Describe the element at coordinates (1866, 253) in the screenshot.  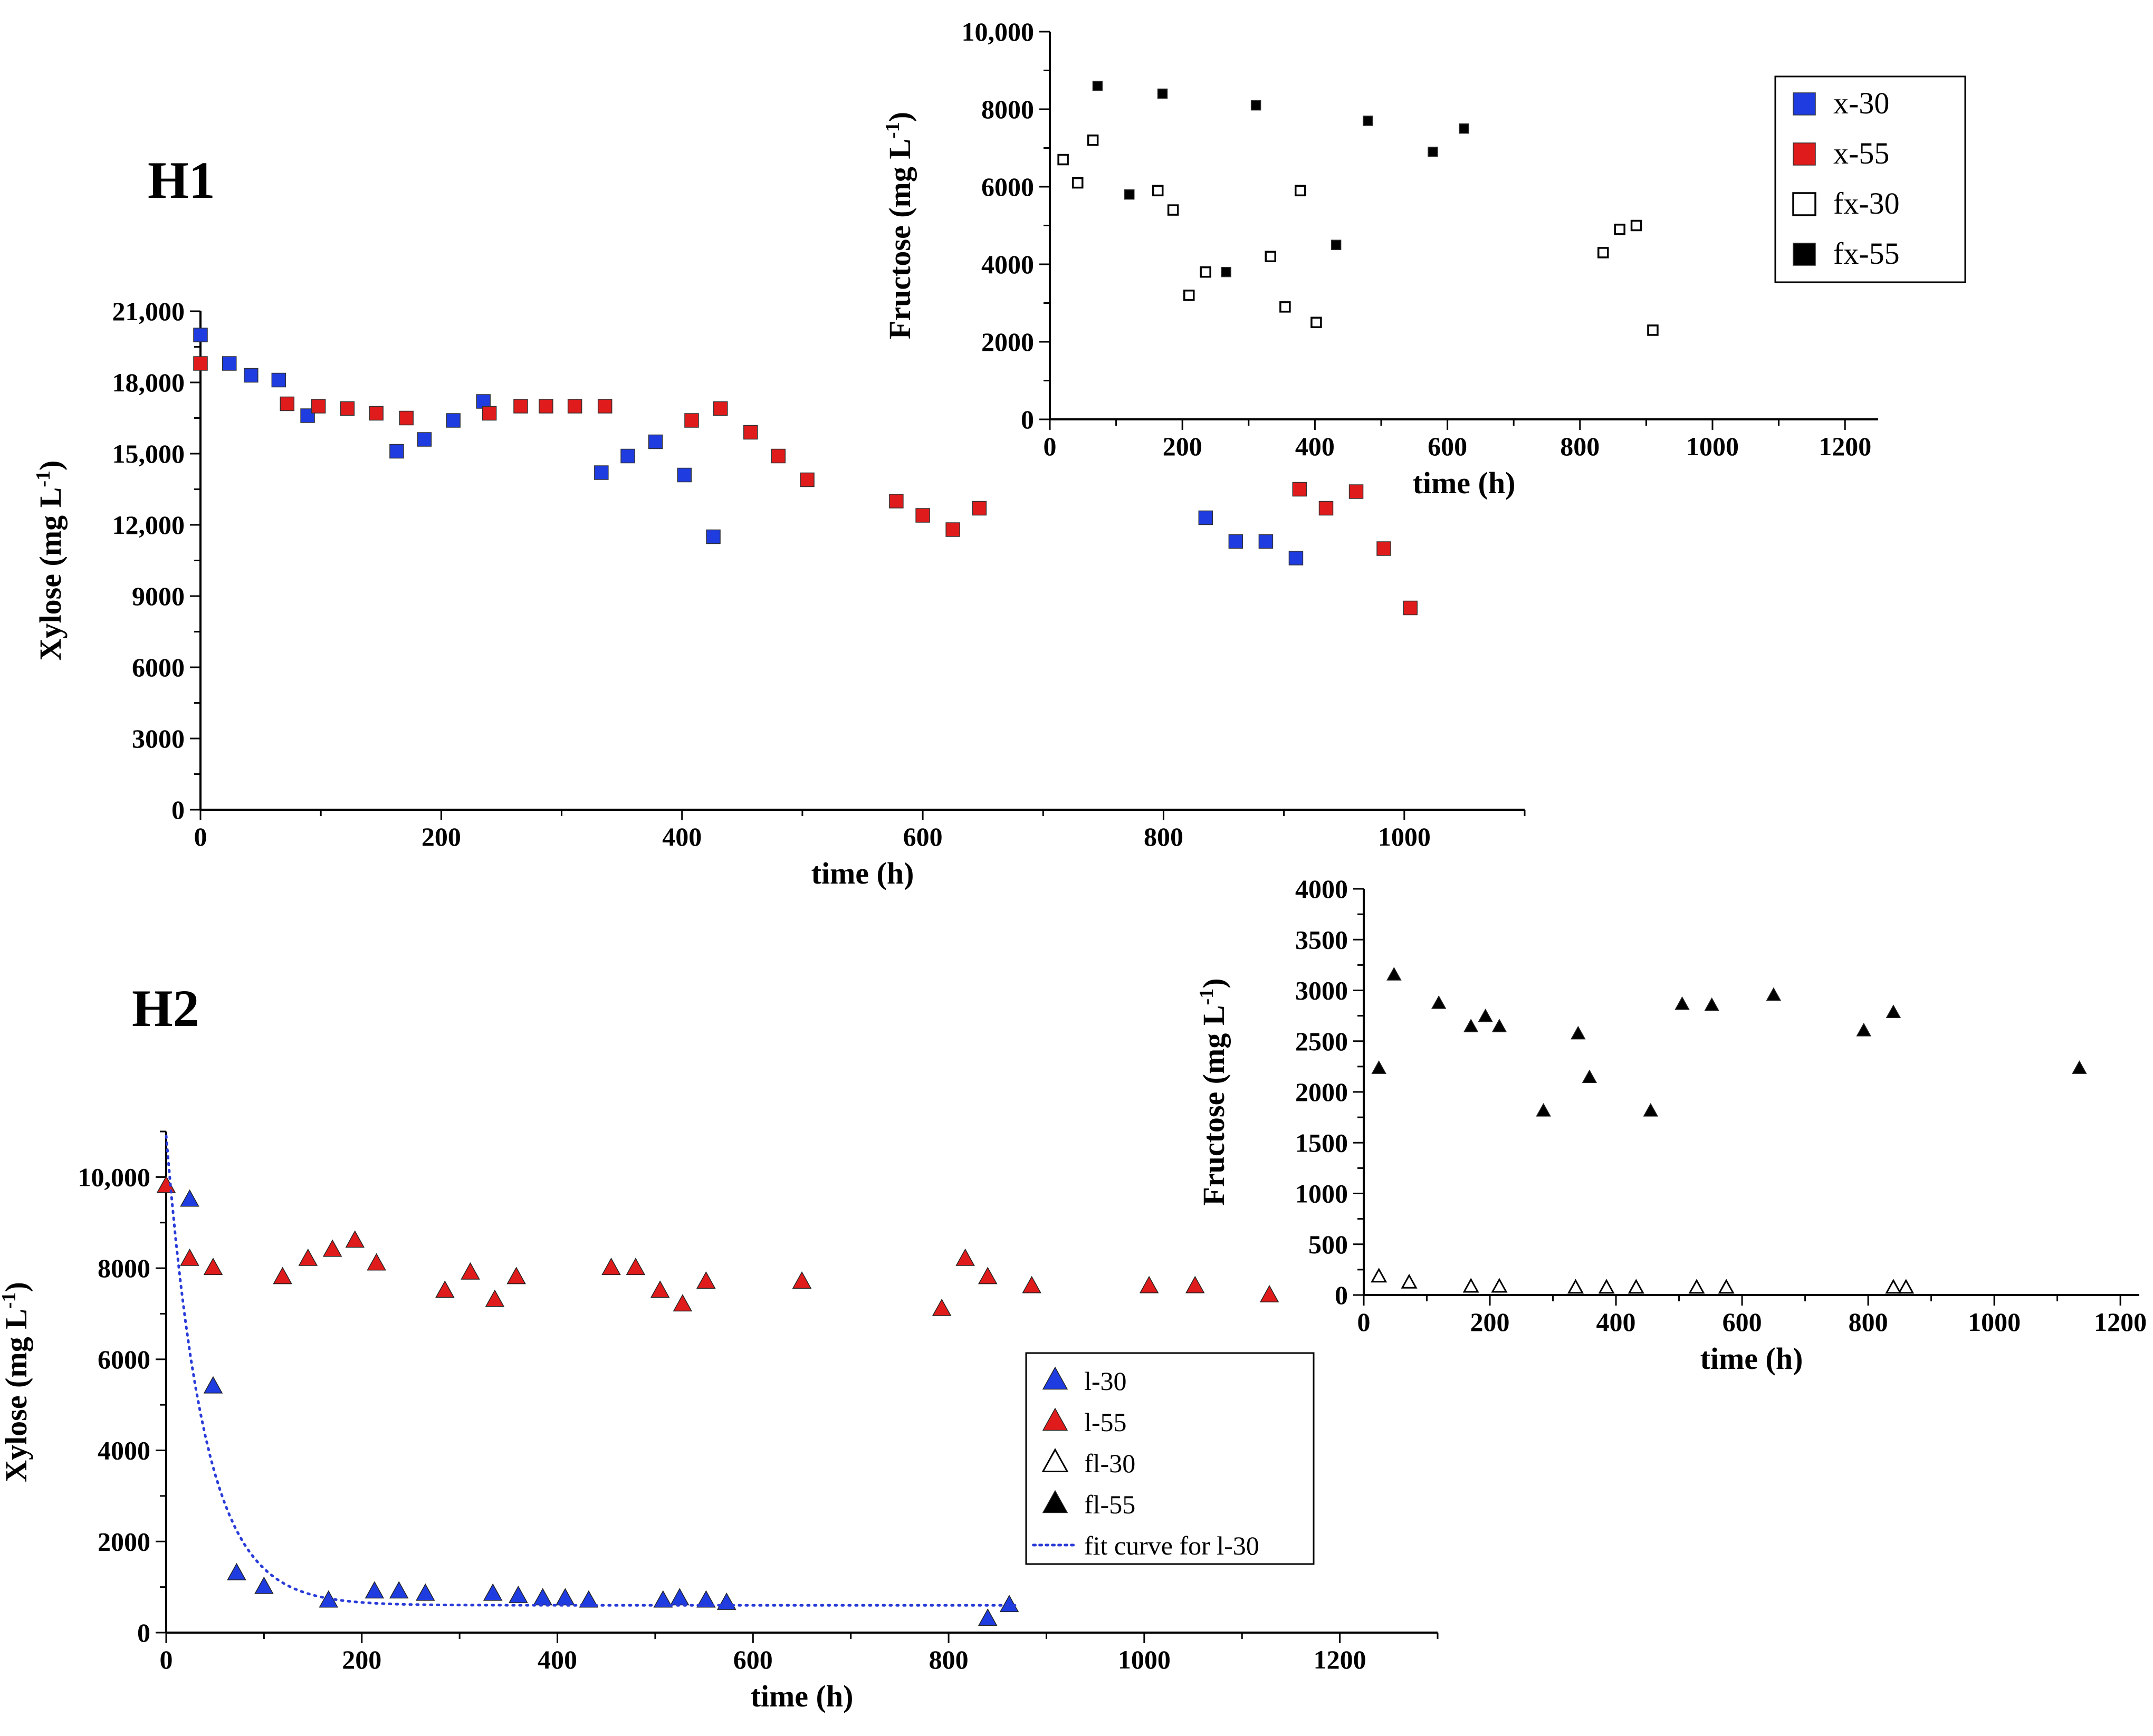
I see `h1-inset-legend-label: fx-55` at that location.